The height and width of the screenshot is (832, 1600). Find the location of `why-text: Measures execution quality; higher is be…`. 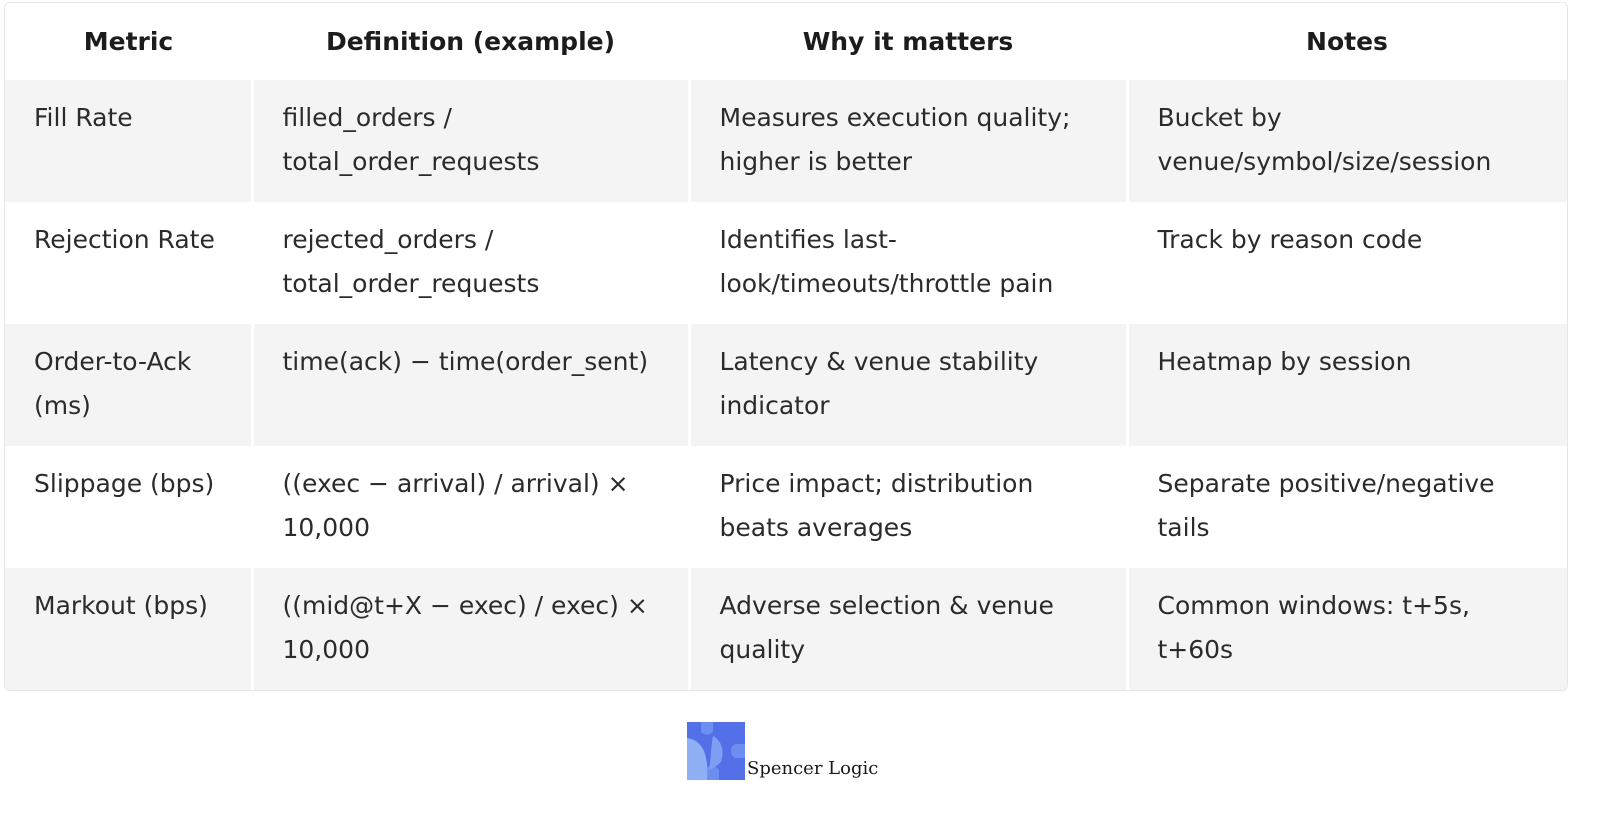

why-text: Measures execution quality; higher is be… is located at coordinates (895, 139).